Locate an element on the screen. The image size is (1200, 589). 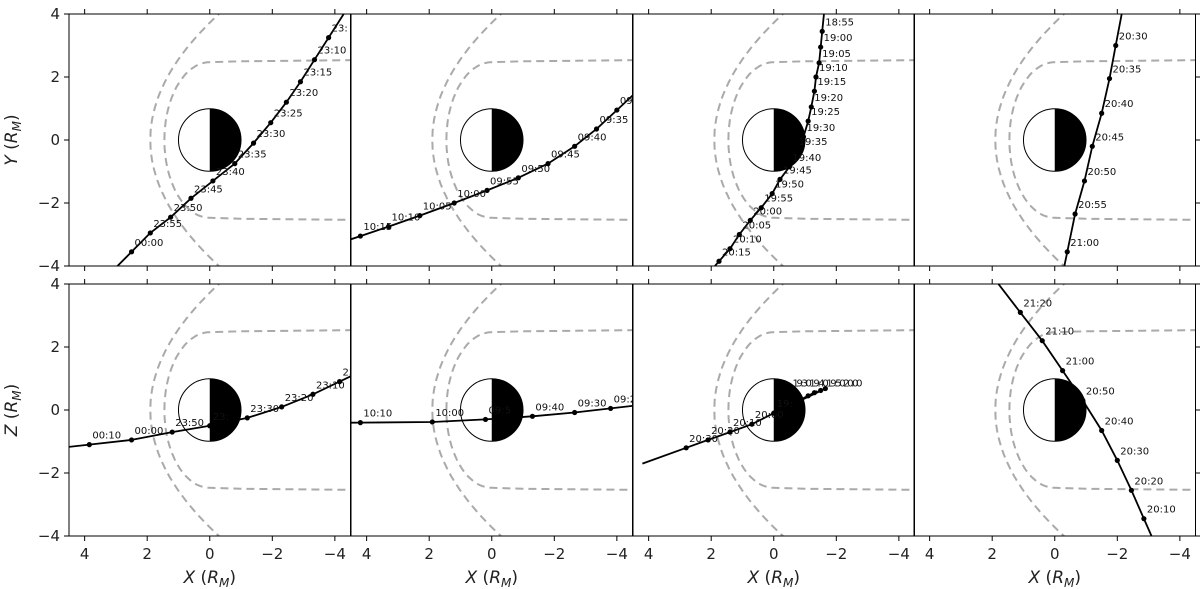
time-label: 20:55 is located at coordinates (1092, 205).